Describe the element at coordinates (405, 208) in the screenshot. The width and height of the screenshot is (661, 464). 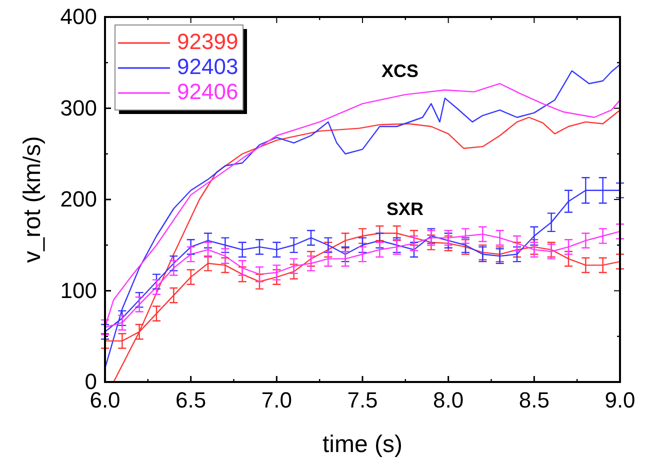
I see `annotation: SXR` at that location.